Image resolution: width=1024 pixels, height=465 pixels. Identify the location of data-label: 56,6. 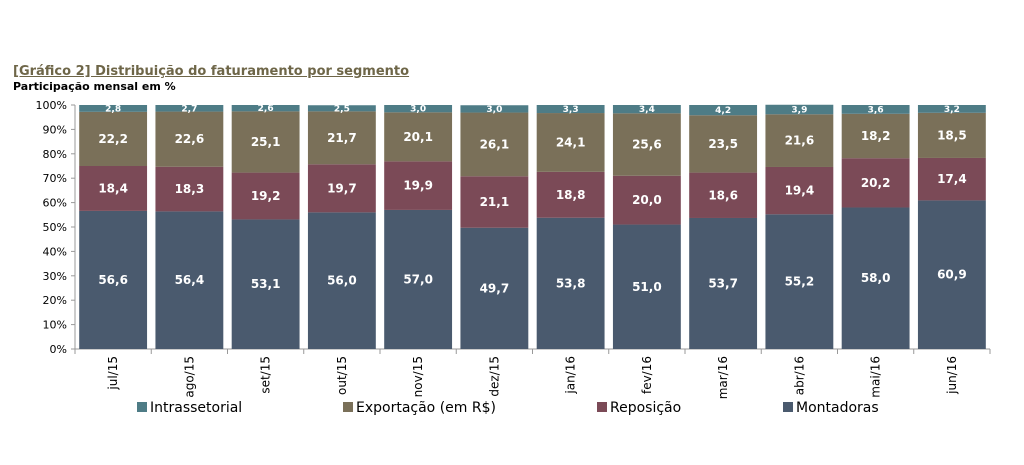
(113, 280).